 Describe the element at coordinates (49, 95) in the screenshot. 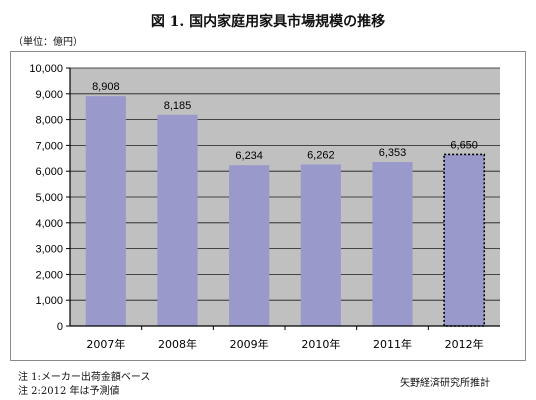

I see `y-tick-label: 9,000` at that location.